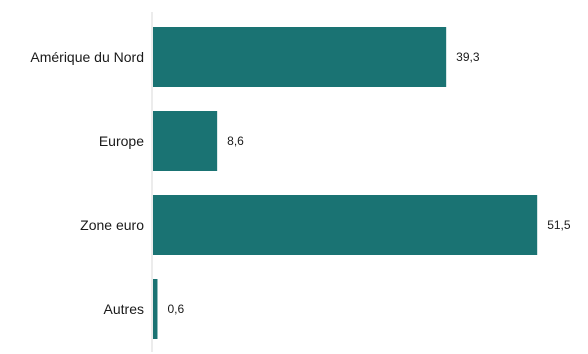 This screenshot has height=354, width=588. Describe the element at coordinates (121, 141) in the screenshot. I see `category-label: Europe` at that location.